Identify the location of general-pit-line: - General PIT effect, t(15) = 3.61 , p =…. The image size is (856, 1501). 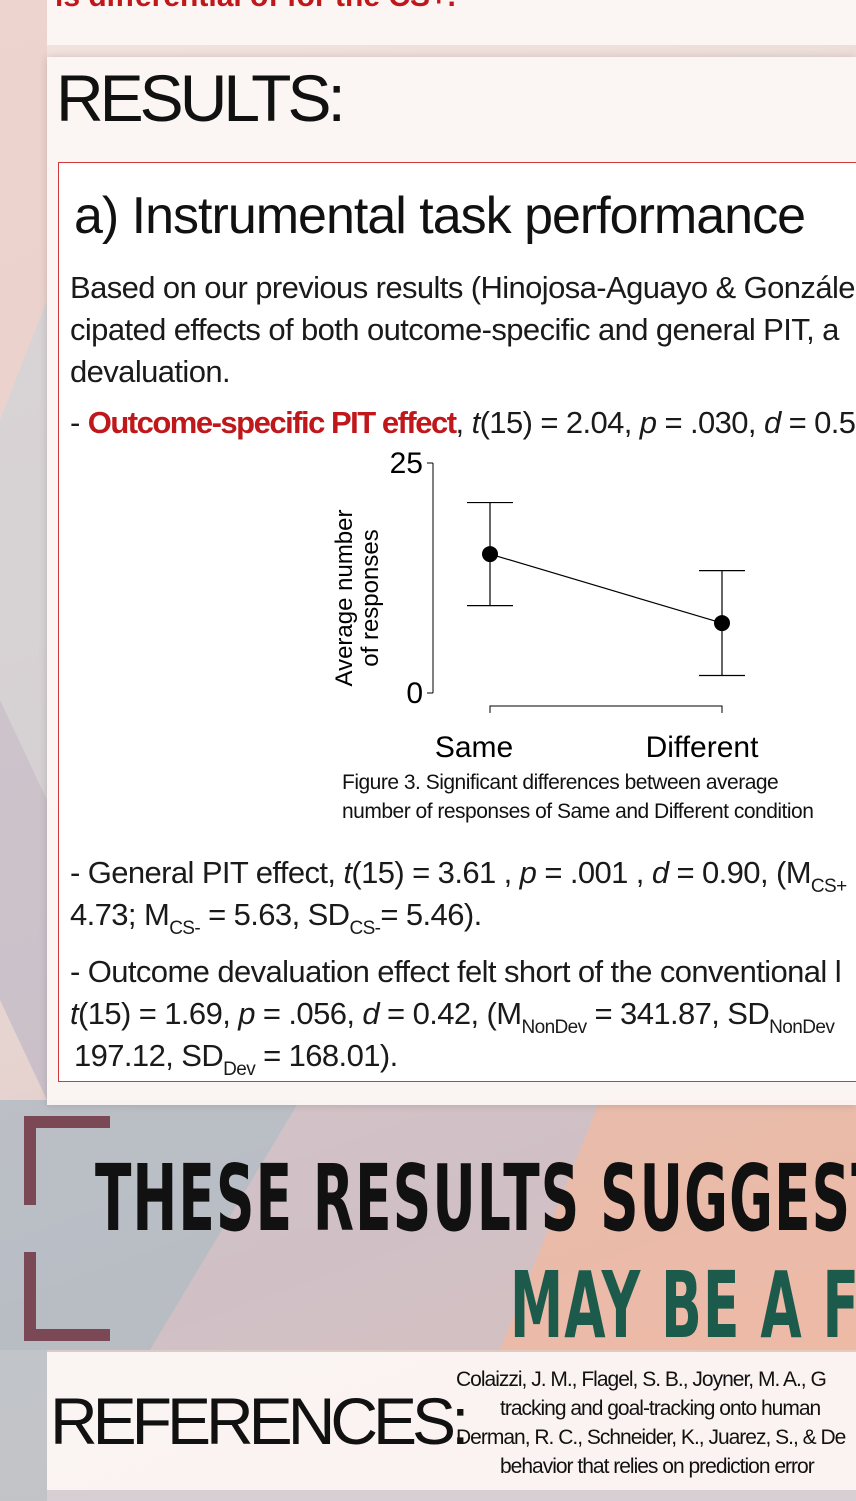
(463, 876).